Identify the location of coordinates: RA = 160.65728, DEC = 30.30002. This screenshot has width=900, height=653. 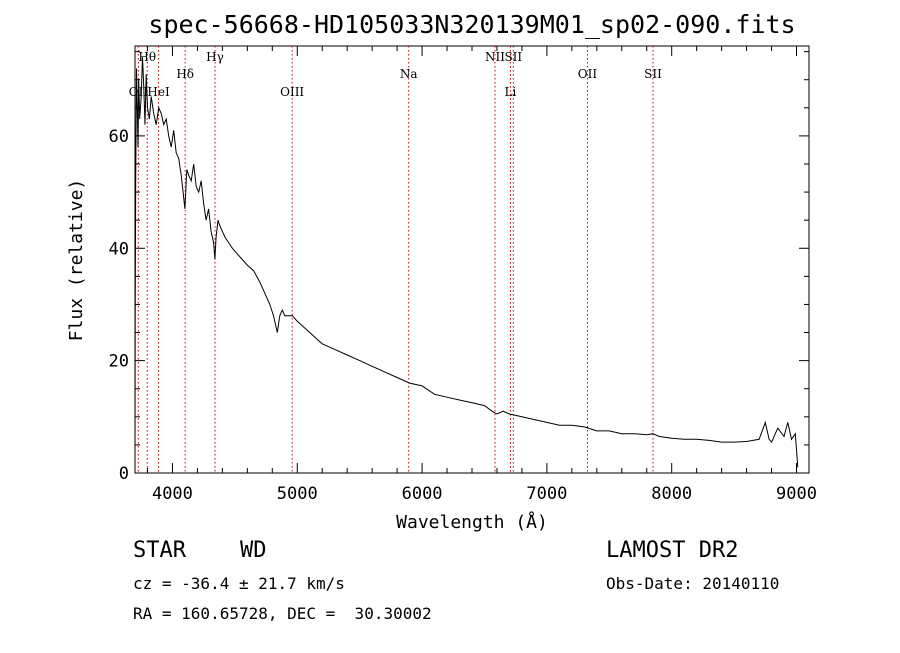
(282, 613).